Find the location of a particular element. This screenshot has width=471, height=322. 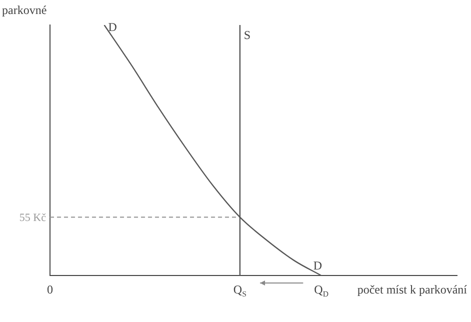

ref-line-label: S is located at coordinates (247, 35).